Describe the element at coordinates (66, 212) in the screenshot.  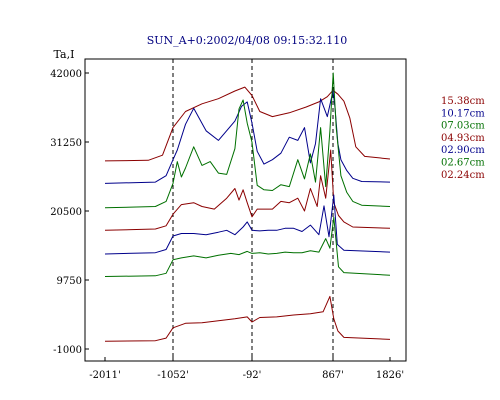
I see `y-tick-label-2: 20500` at that location.